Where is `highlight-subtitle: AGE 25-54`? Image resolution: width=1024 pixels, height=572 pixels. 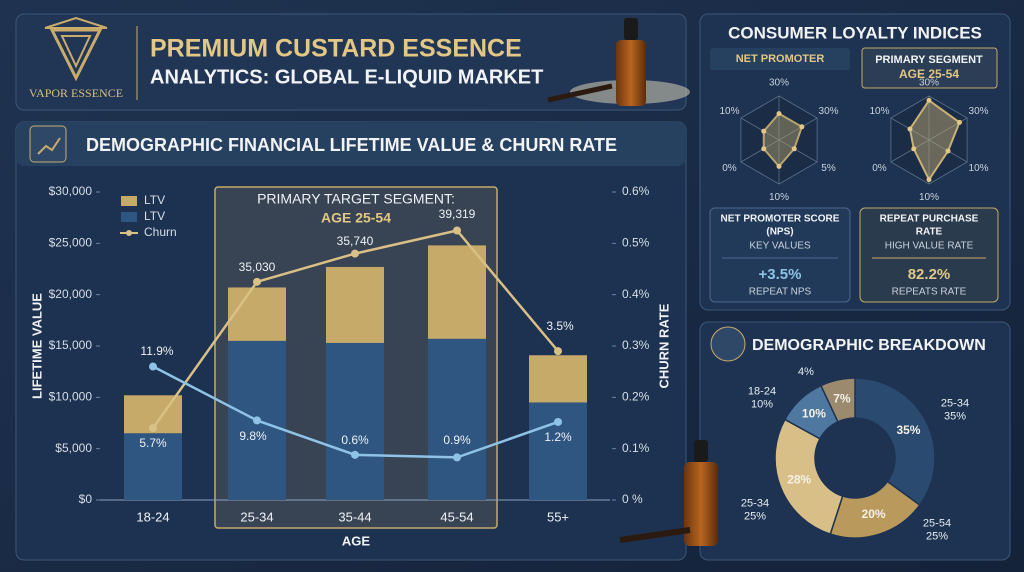
highlight-subtitle: AGE 25-54 is located at coordinates (356, 218).